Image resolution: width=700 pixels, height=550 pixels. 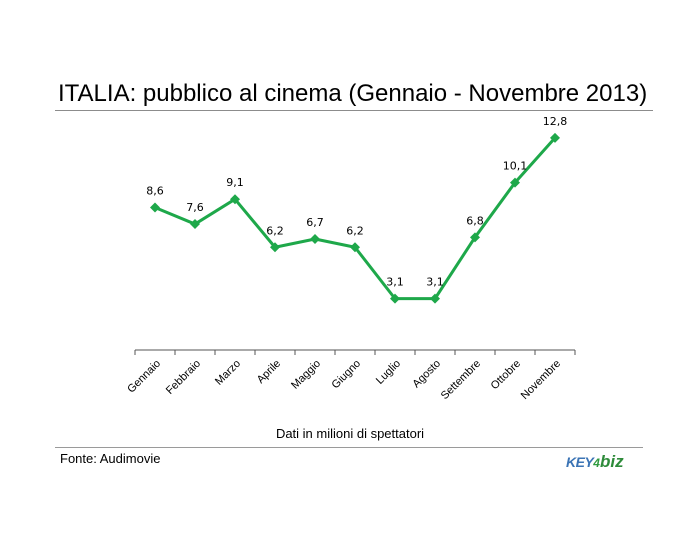 I want to click on logo-mark: 4, so click(x=596, y=463).